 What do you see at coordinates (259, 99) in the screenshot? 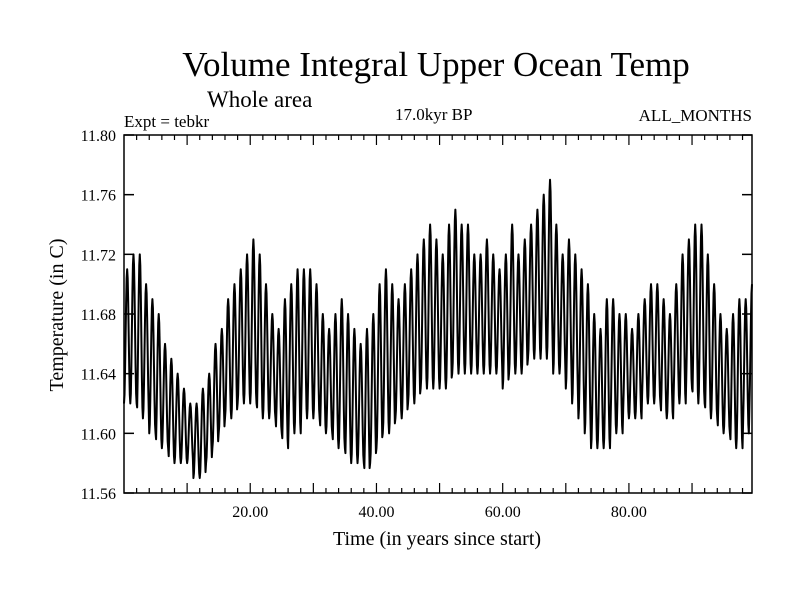
I see `chart-subtitle: Whole area` at bounding box center [259, 99].